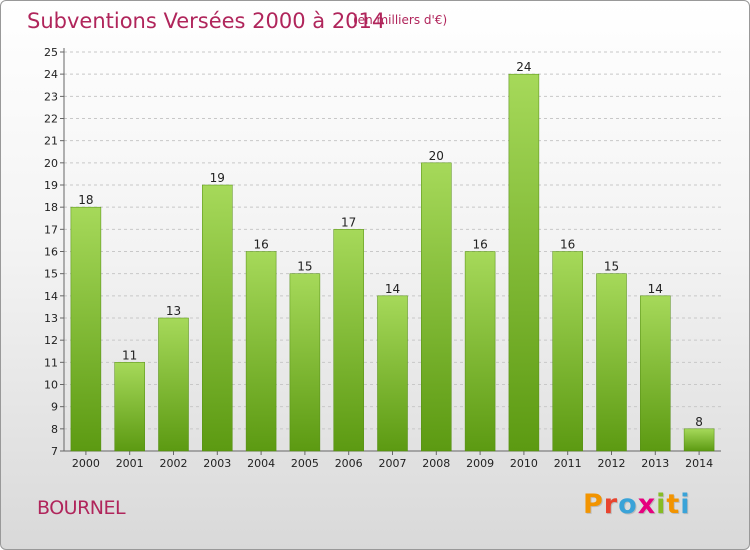  What do you see at coordinates (436, 463) in the screenshot?
I see `x-tick-label: 2008` at bounding box center [436, 463].